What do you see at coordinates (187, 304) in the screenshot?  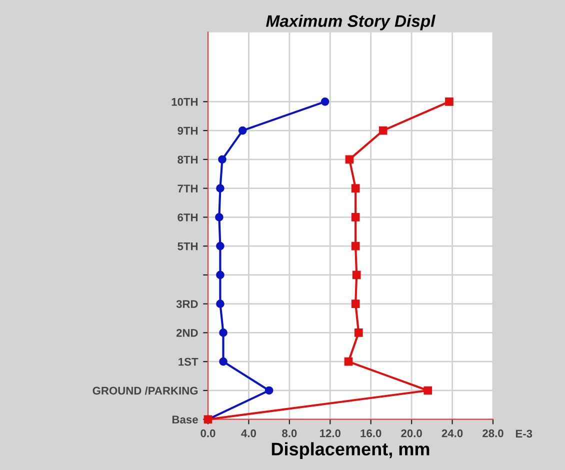 I see `y-tick-label: 3RD` at bounding box center [187, 304].